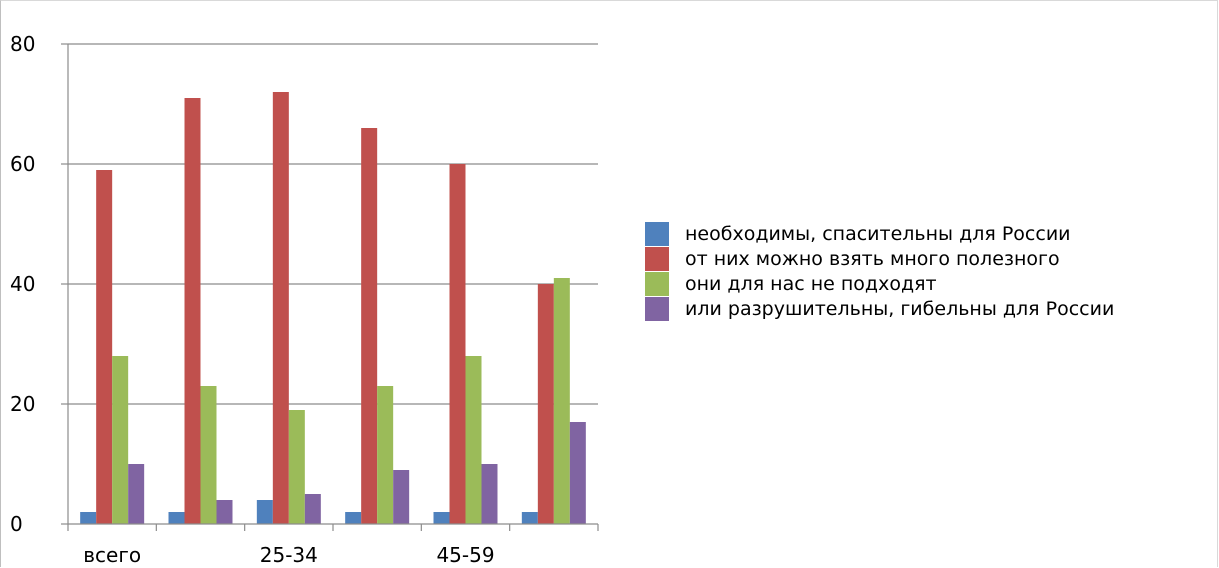 The height and width of the screenshot is (568, 1219). I want to click on x-tick-labels: всего 25-34 45-59, so click(288, 555).